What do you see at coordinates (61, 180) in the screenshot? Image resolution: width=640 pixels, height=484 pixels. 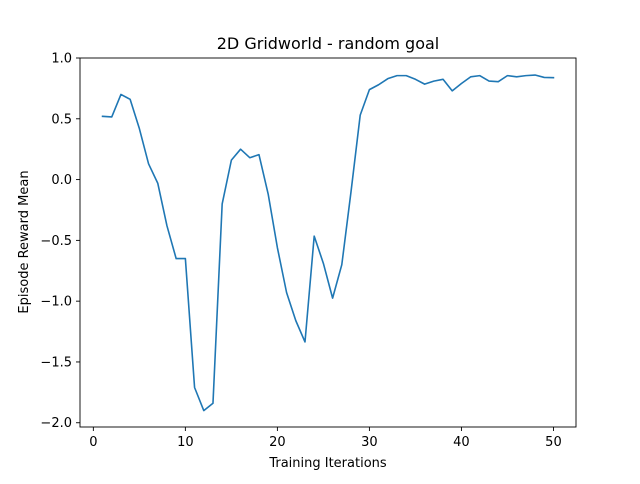 I see `y-tick-label: 0.0` at bounding box center [61, 180].